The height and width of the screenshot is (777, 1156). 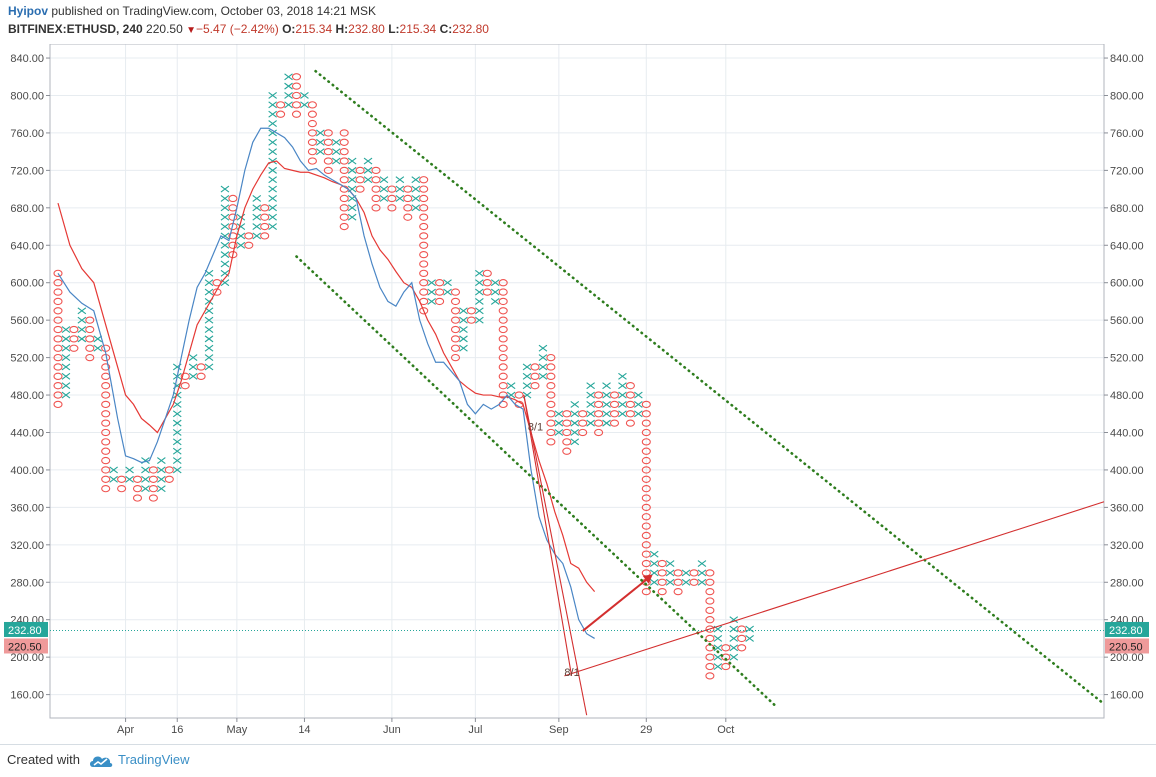 I want to click on ratio-label: 8/1, so click(x=535, y=428).